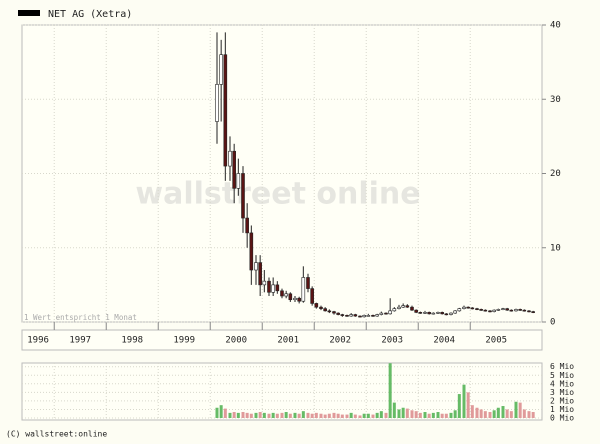  What do you see at coordinates (282, 340) in the screenshot?
I see `year-axis` at bounding box center [282, 340].